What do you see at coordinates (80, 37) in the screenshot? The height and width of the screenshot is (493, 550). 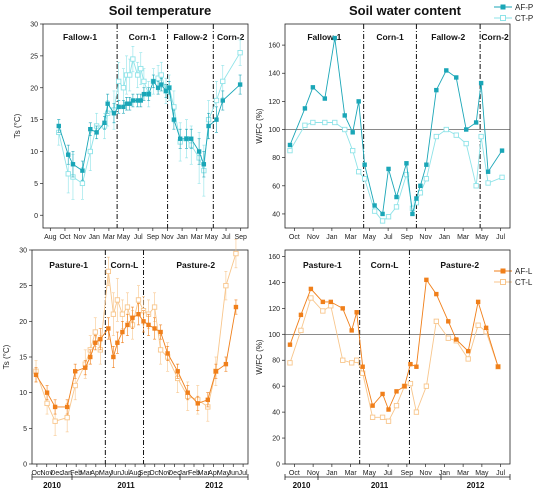 I see `phase-label: Fallow-1` at bounding box center [80, 37].